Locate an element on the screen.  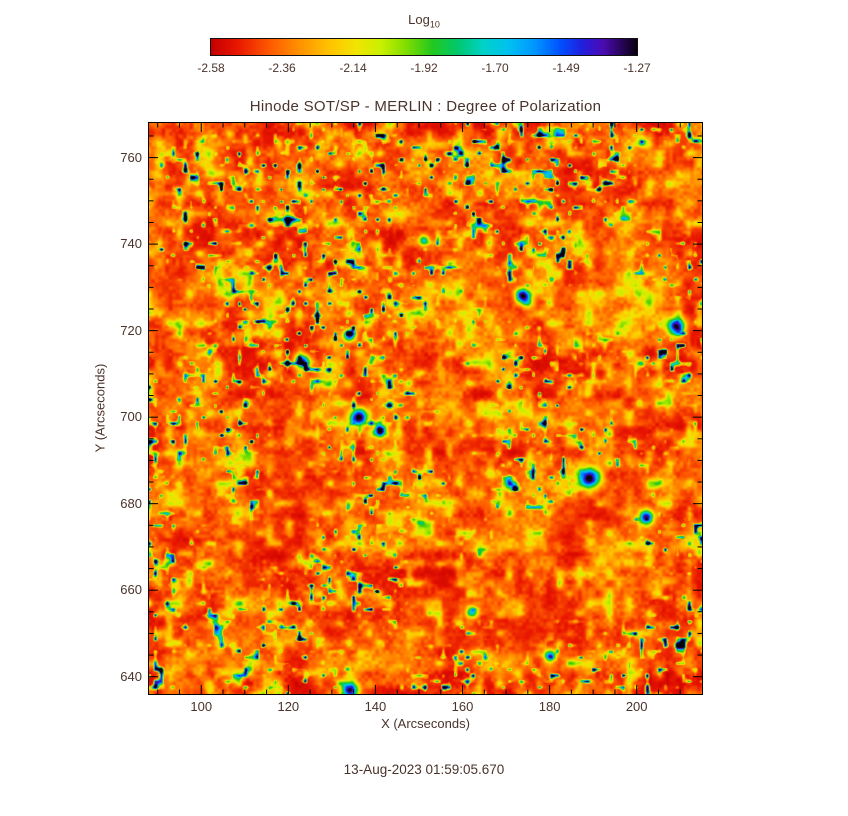
colorbar-gradient is located at coordinates (424, 47).